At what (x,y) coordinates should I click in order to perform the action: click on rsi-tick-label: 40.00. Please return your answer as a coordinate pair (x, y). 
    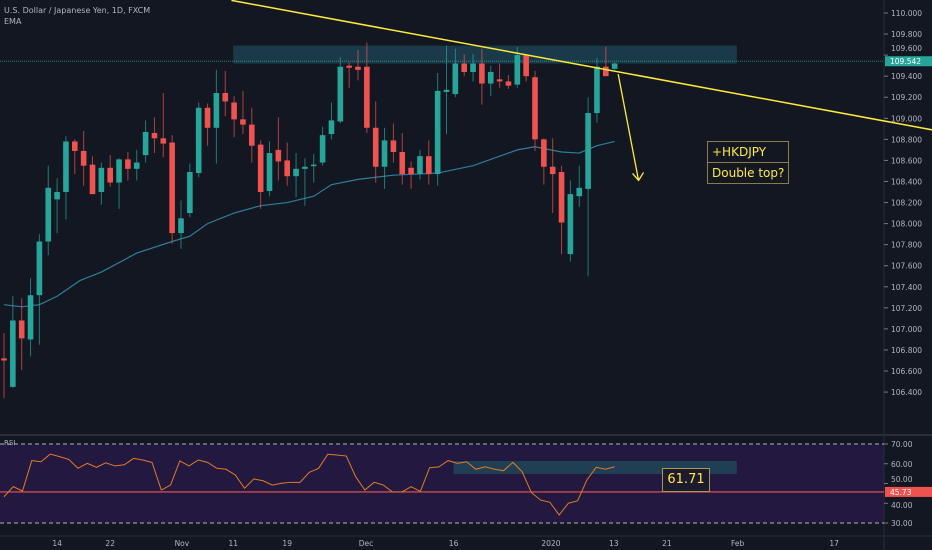
    Looking at the image, I should click on (902, 505).